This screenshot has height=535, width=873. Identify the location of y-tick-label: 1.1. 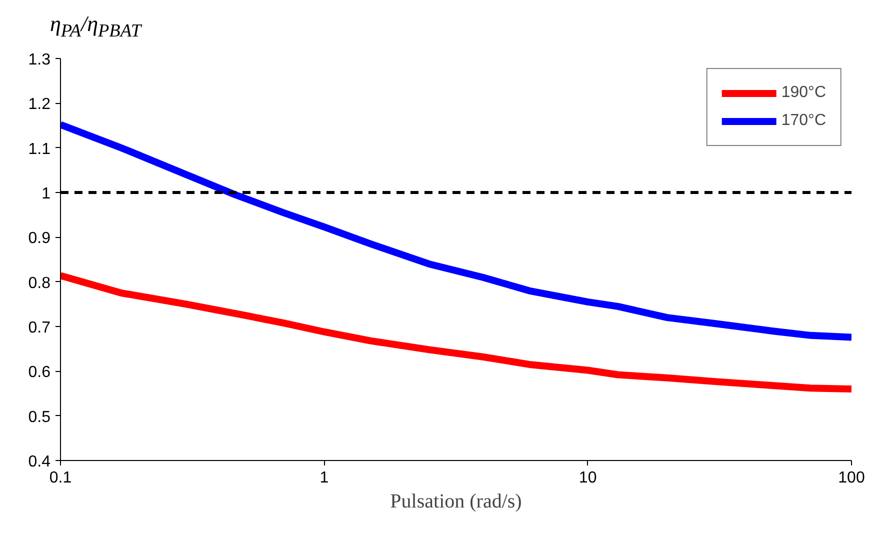
(39, 149).